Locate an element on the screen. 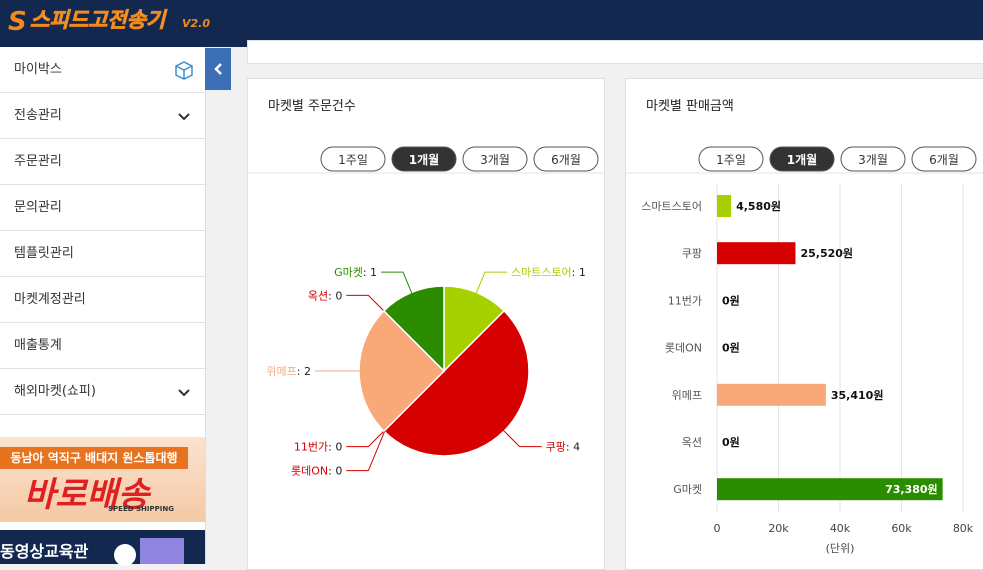  logo-mark: S is located at coordinates (17, 22).